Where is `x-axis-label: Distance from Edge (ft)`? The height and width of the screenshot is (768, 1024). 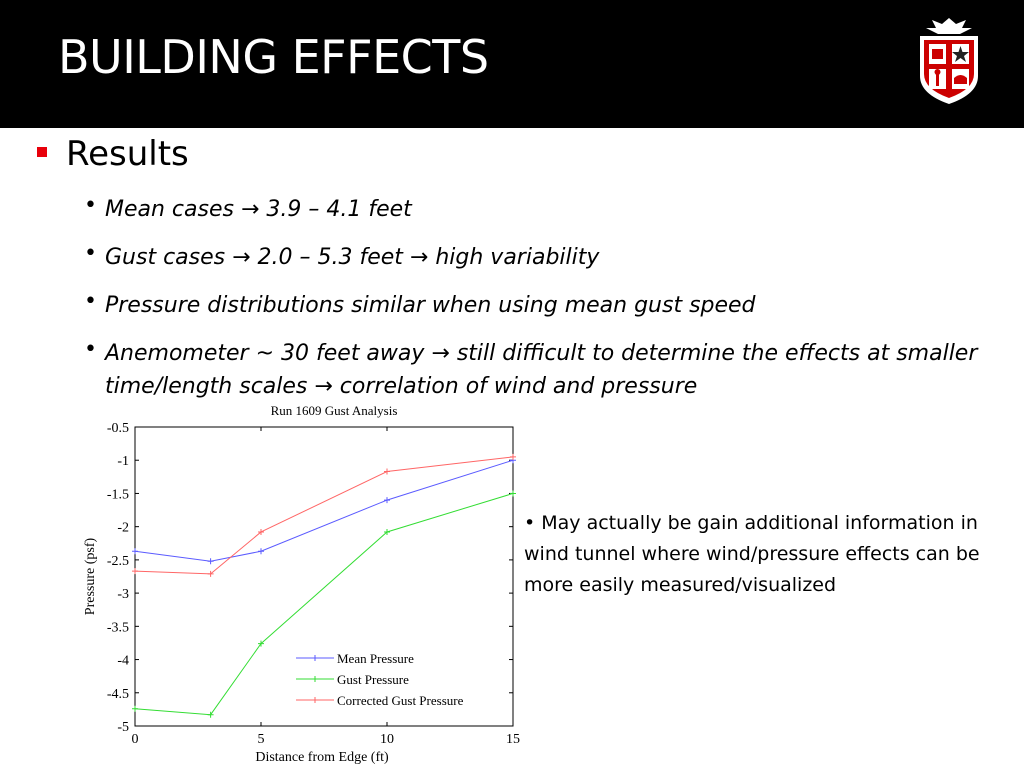
x-axis-label: Distance from Edge (ft) is located at coordinates (322, 757).